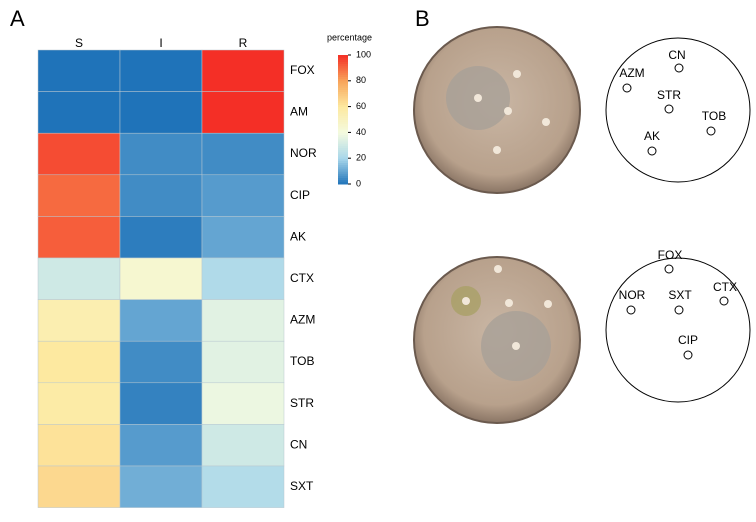  Describe the element at coordinates (349, 37) in the screenshot. I see `colorbar-title: percentage` at that location.